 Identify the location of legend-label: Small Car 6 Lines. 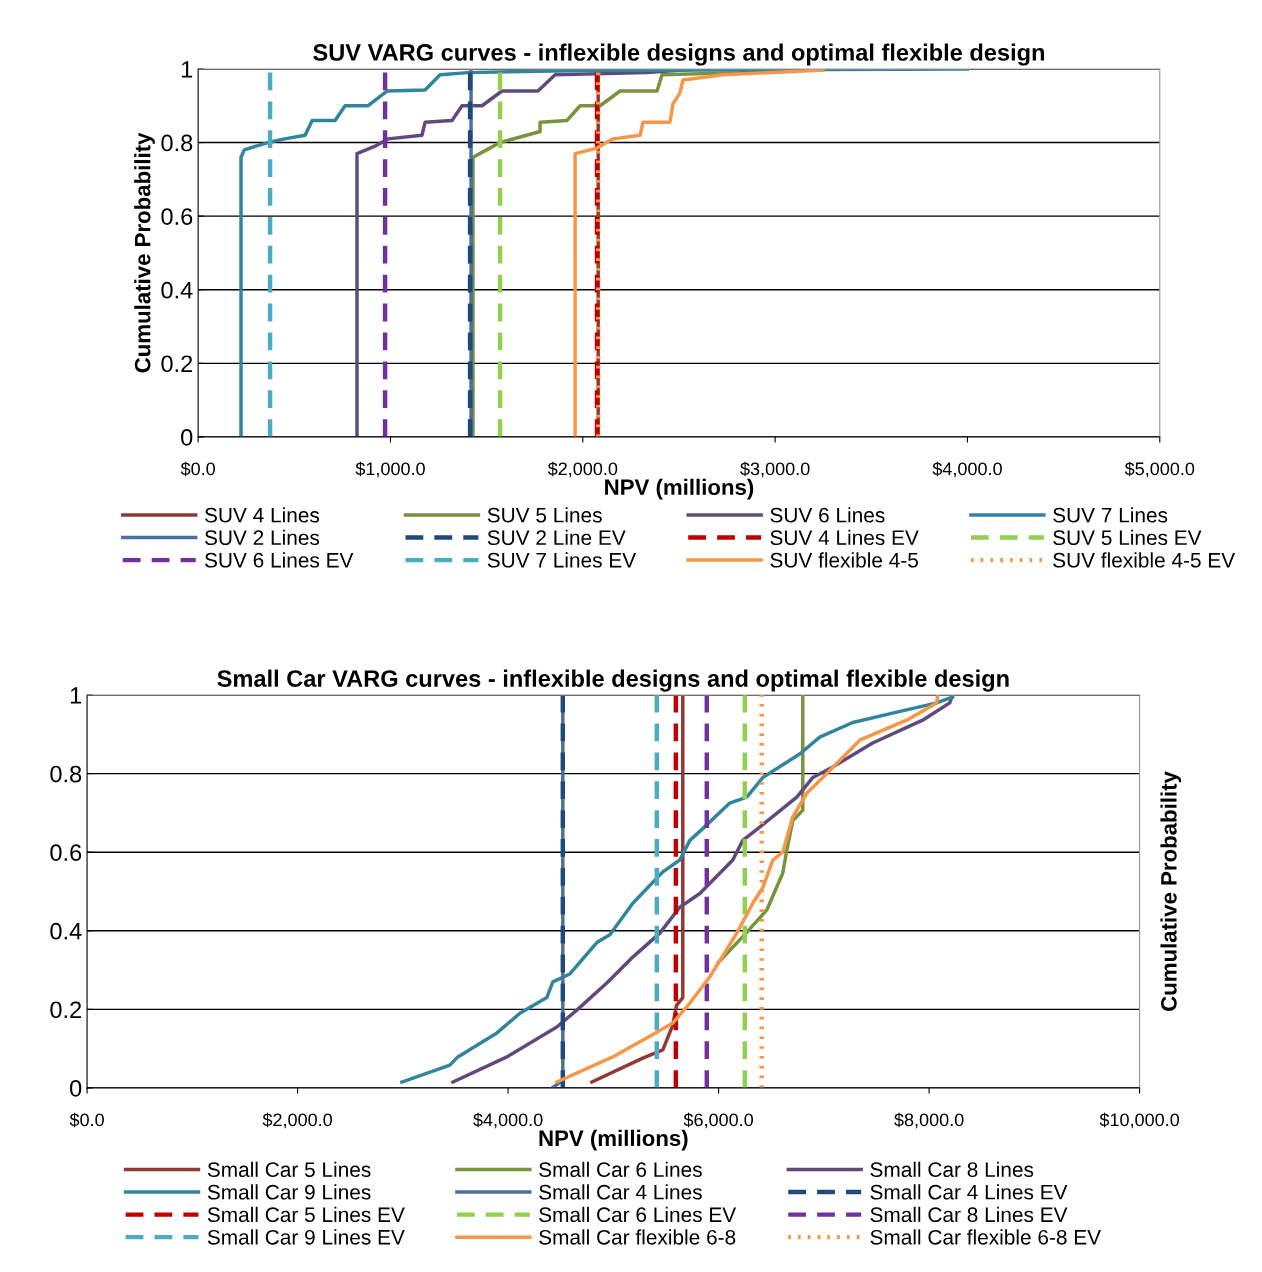
(620, 1169).